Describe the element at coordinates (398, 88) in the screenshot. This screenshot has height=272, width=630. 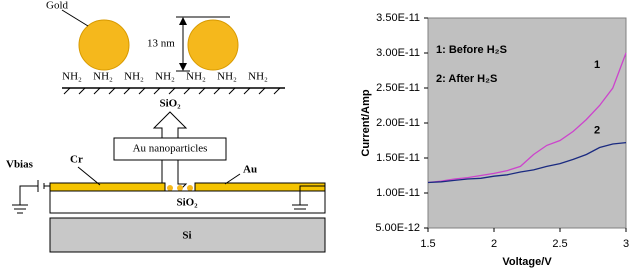
I see `y-tick-label: 2.50E-11` at that location.